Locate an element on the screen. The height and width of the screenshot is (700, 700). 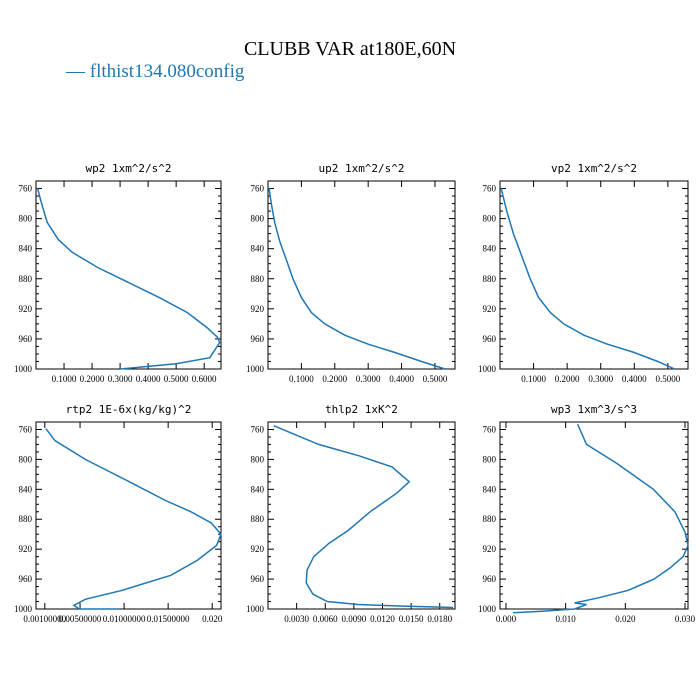
panel-title: thlp2 1xK^2 is located at coordinates (361, 409).